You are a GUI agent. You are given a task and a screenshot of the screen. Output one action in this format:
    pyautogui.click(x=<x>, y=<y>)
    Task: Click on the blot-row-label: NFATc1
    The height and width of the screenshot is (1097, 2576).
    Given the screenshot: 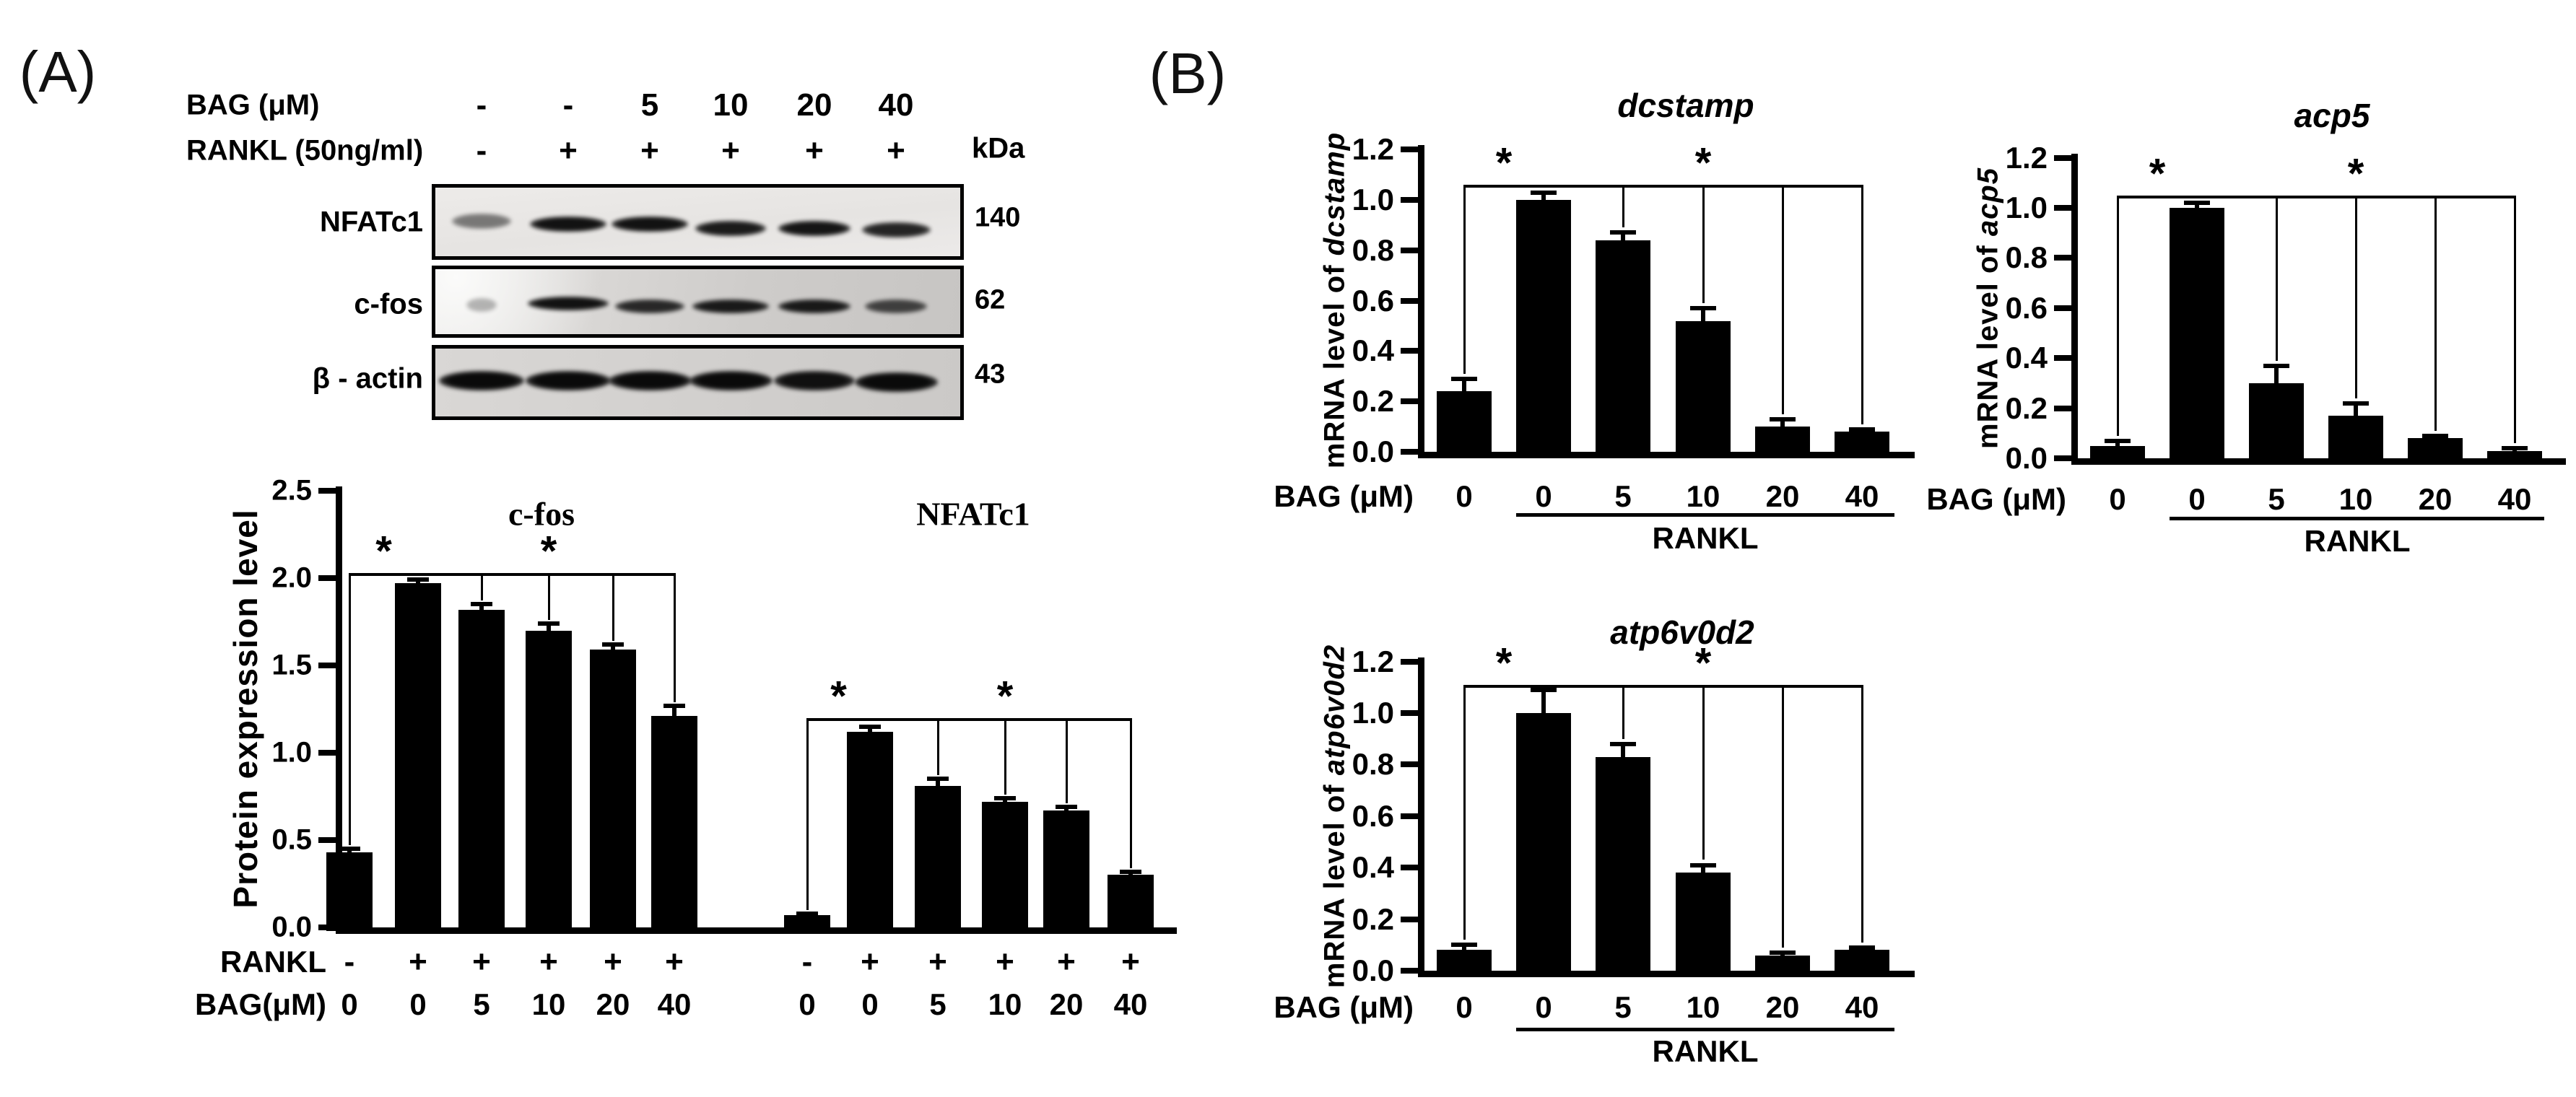 What is the action you would take?
    pyautogui.click(x=371, y=222)
    